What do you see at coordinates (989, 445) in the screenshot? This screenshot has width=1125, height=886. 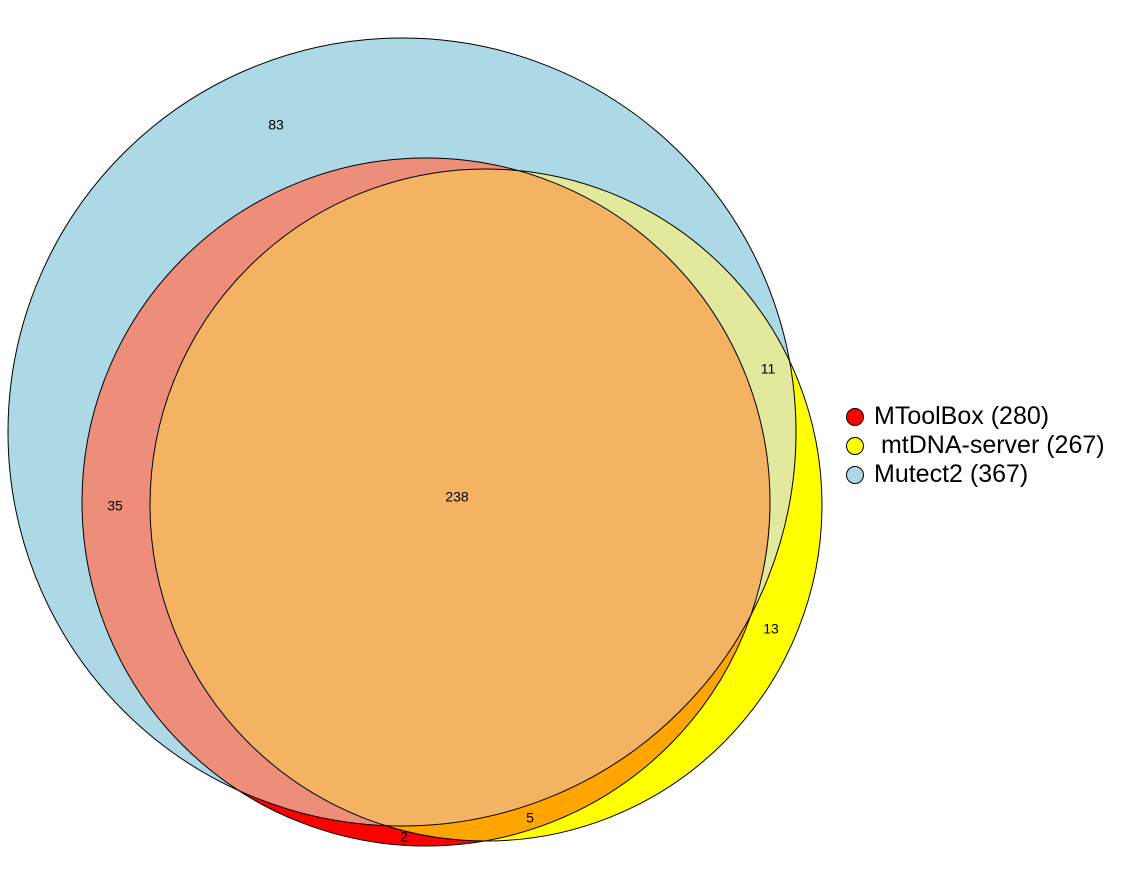 I see `legend-label-mtdna-server: mtDNA-server (267)` at bounding box center [989, 445].